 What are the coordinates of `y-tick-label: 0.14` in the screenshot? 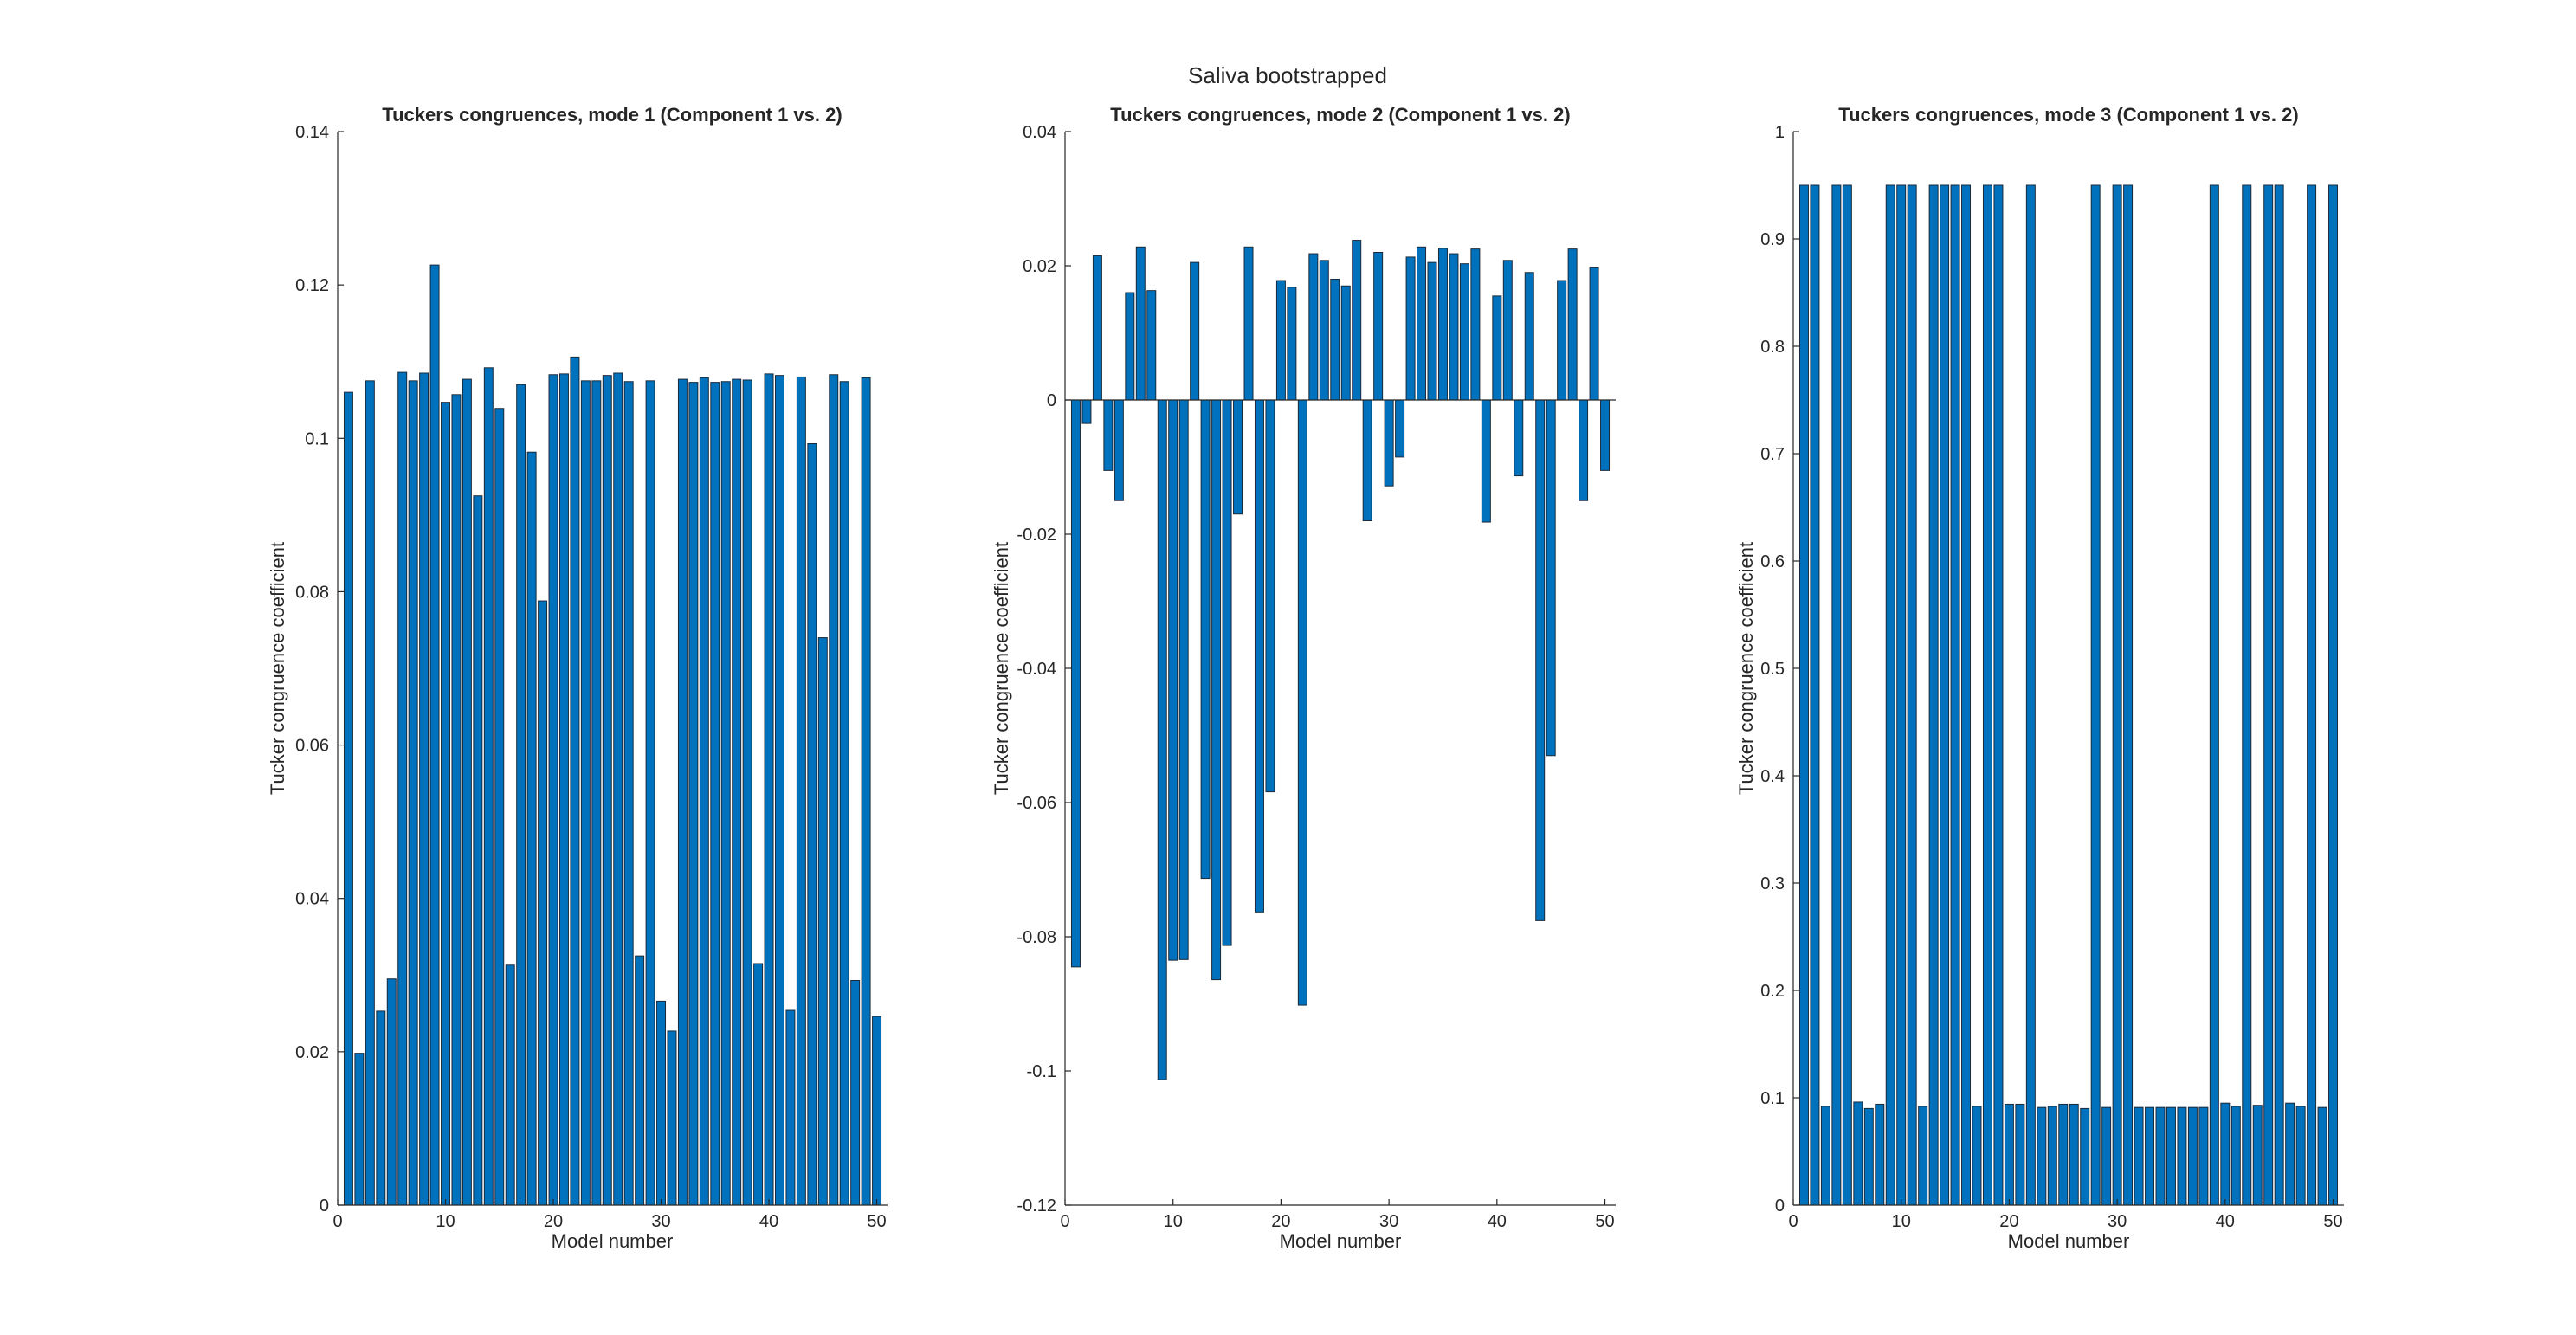 It's located at (312, 132).